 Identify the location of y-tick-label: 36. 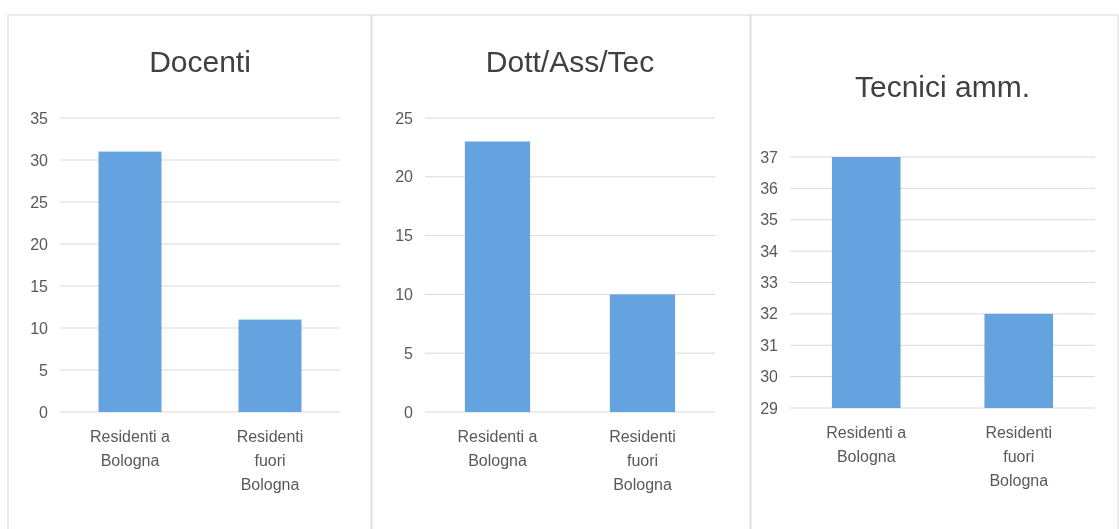
(769, 188).